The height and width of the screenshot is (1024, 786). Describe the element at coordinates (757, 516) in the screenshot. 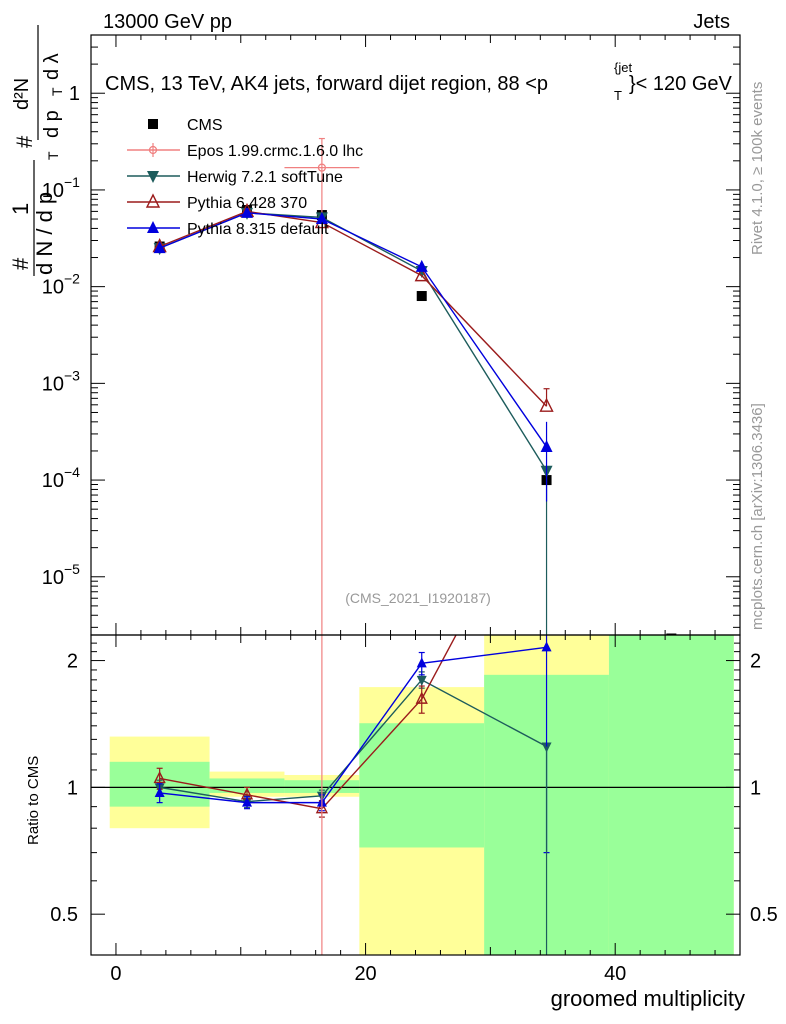

I see `mcplots-label: mcplots.cern.ch [arXiv:1306.3436]` at that location.